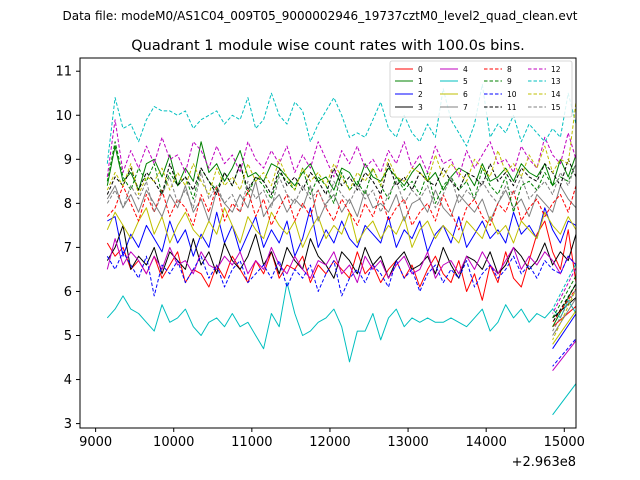 The width and height of the screenshot is (640, 480). Describe the element at coordinates (420, 81) in the screenshot. I see `legend-label-1: 1` at that location.